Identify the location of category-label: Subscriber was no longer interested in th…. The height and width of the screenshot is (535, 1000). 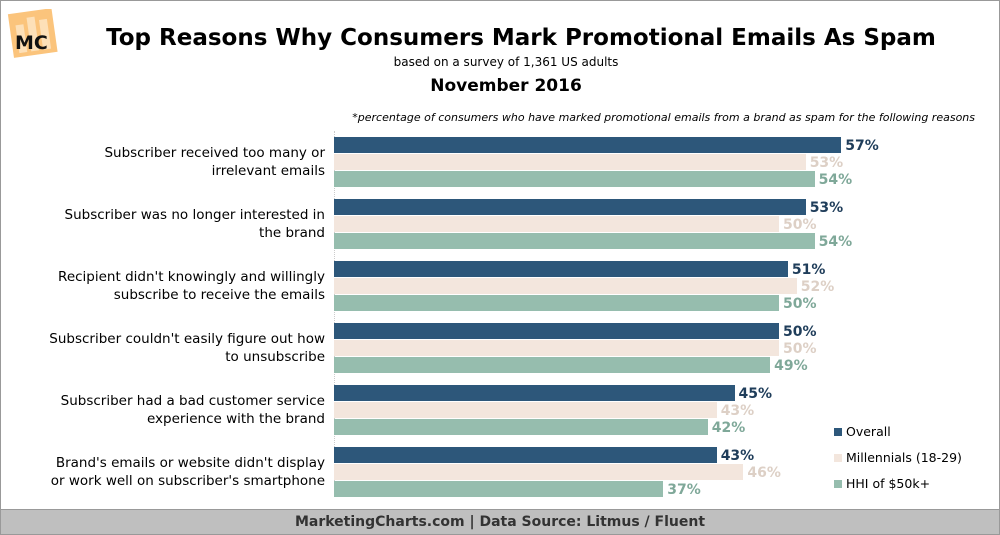
(163, 224).